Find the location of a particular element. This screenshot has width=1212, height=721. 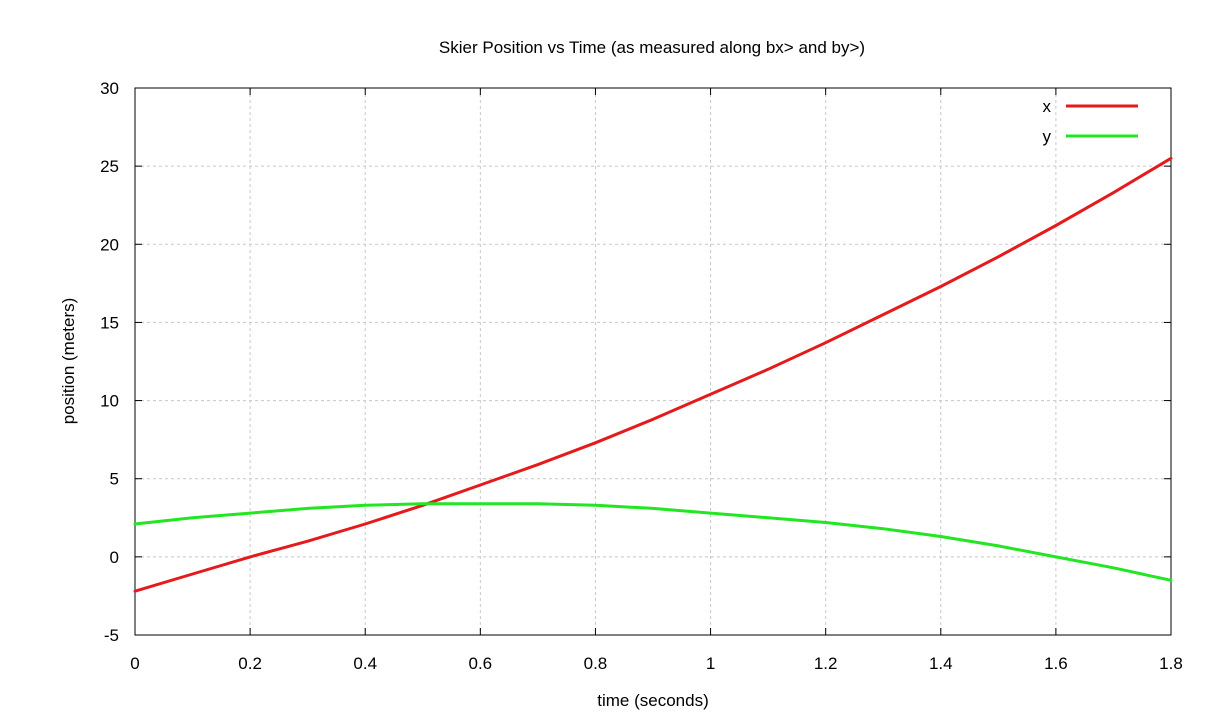

legend: xy is located at coordinates (1090, 121).